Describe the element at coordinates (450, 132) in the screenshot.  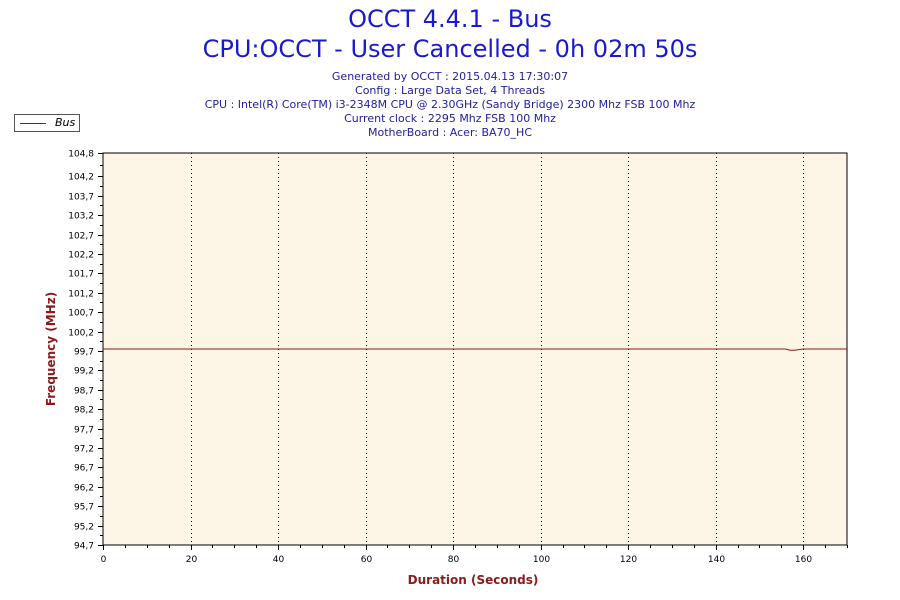
I see `motherboard-info: MotherBoard : Acer: BA70_HC` at that location.